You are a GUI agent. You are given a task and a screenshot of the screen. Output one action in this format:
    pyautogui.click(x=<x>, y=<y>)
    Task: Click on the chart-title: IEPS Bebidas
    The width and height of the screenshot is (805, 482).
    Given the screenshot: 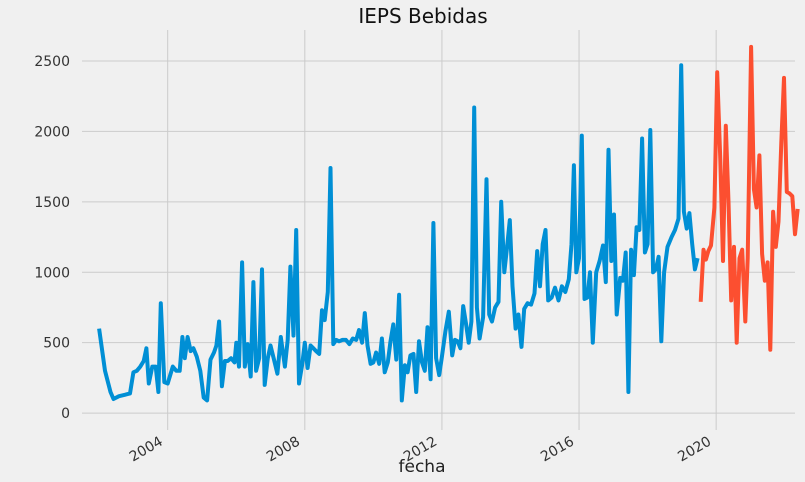 What is the action you would take?
    pyautogui.click(x=422, y=16)
    